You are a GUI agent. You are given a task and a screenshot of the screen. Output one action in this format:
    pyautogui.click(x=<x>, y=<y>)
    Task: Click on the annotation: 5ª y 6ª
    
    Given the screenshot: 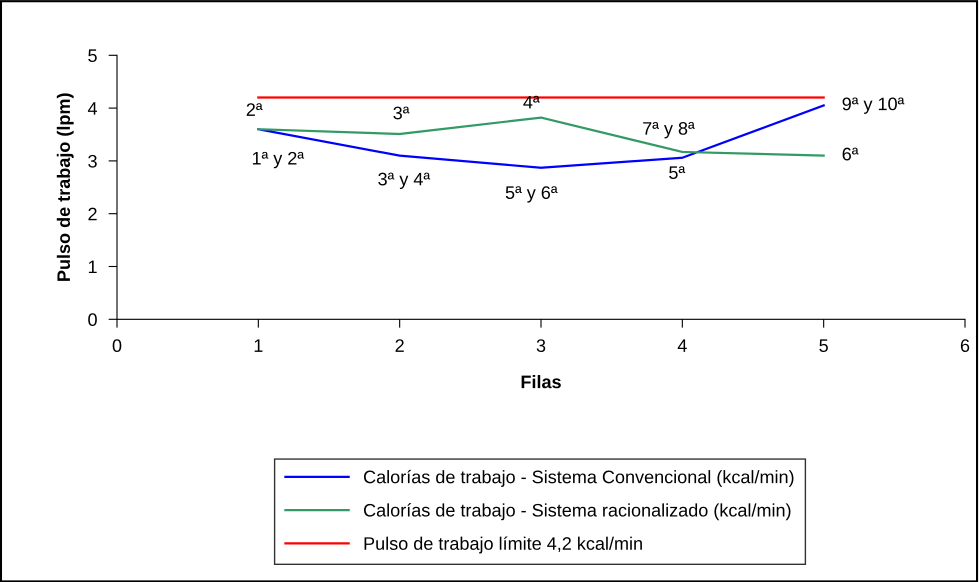 What is the action you would take?
    pyautogui.click(x=532, y=194)
    